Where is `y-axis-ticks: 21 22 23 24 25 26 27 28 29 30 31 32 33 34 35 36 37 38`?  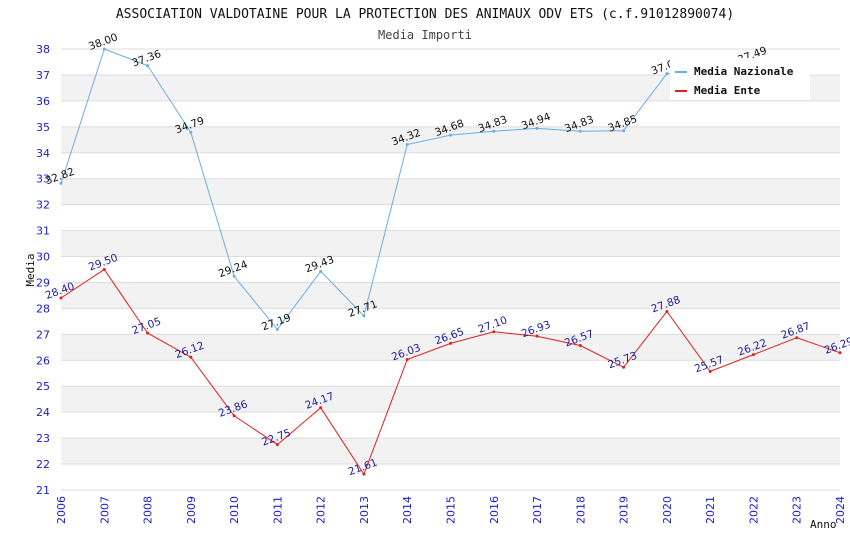
y-axis-ticks: 21 22 23 24 25 26 27 28 29 30 31 32 33 34 35 36 37 38 is located at coordinates (43, 270).